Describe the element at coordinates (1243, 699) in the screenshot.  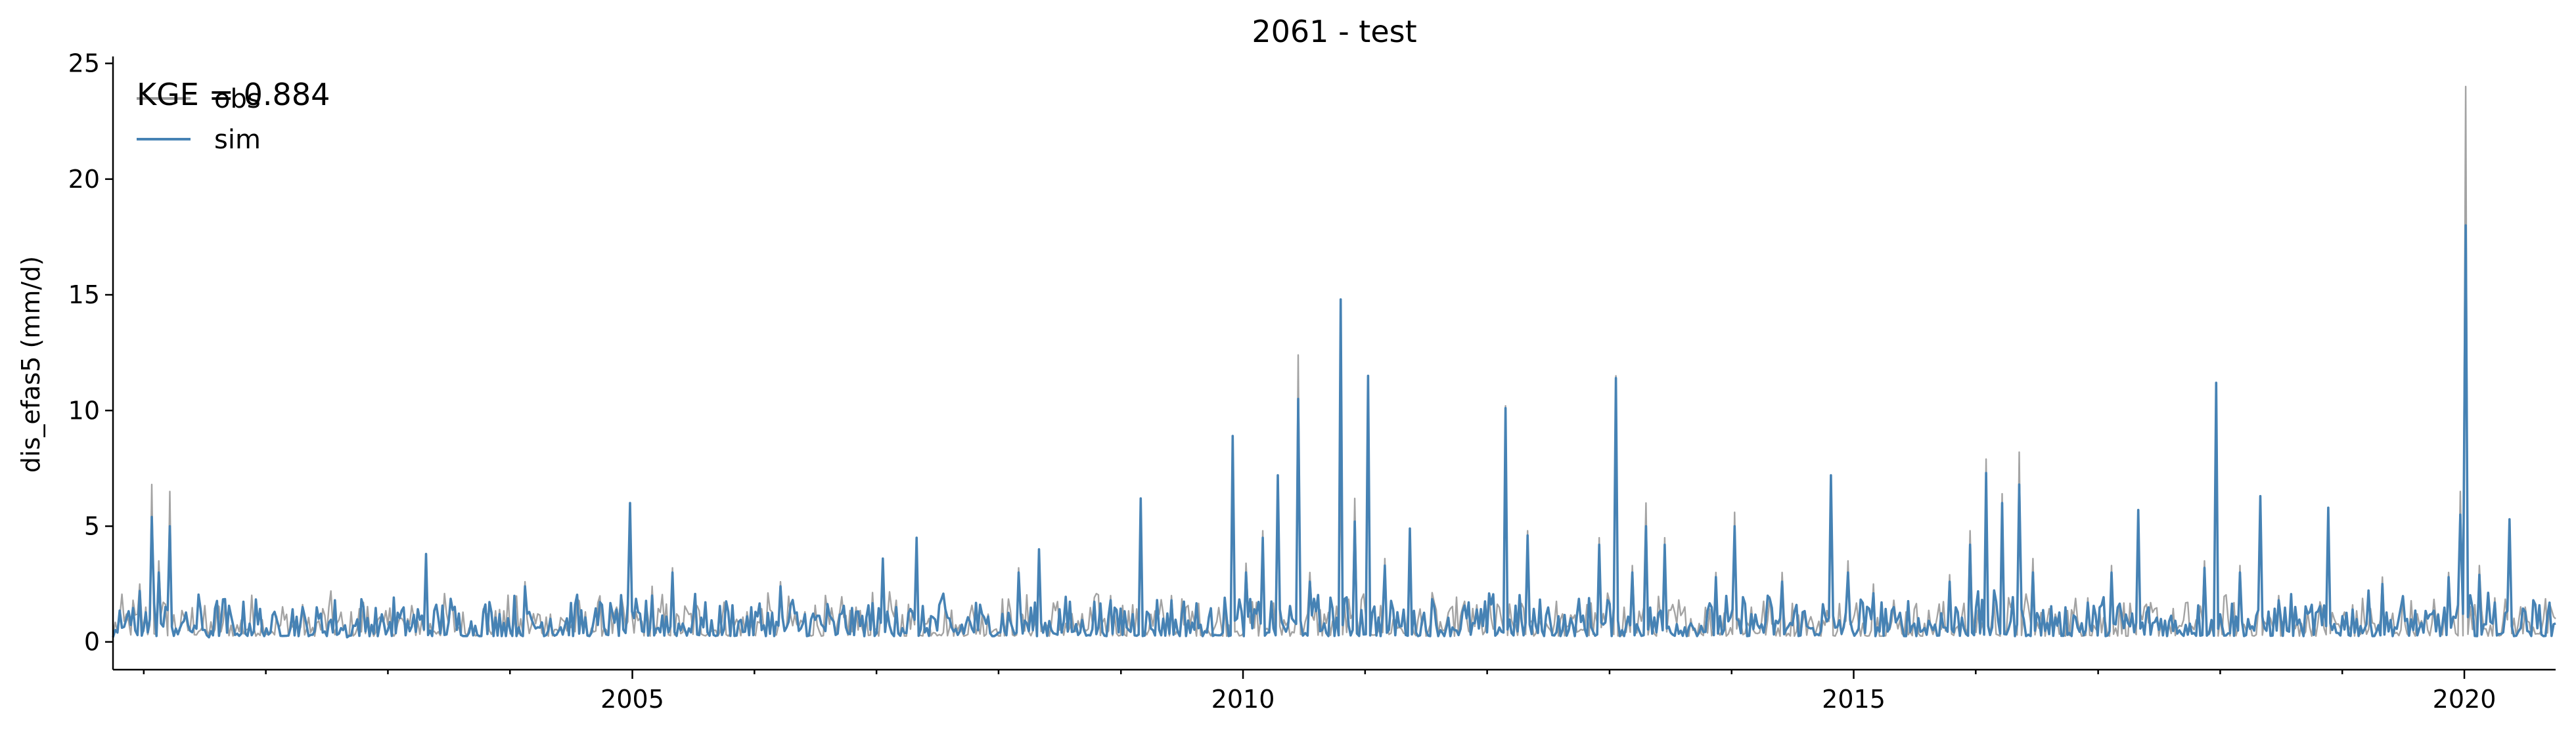
I see `x-tick-label: 2010` at that location.